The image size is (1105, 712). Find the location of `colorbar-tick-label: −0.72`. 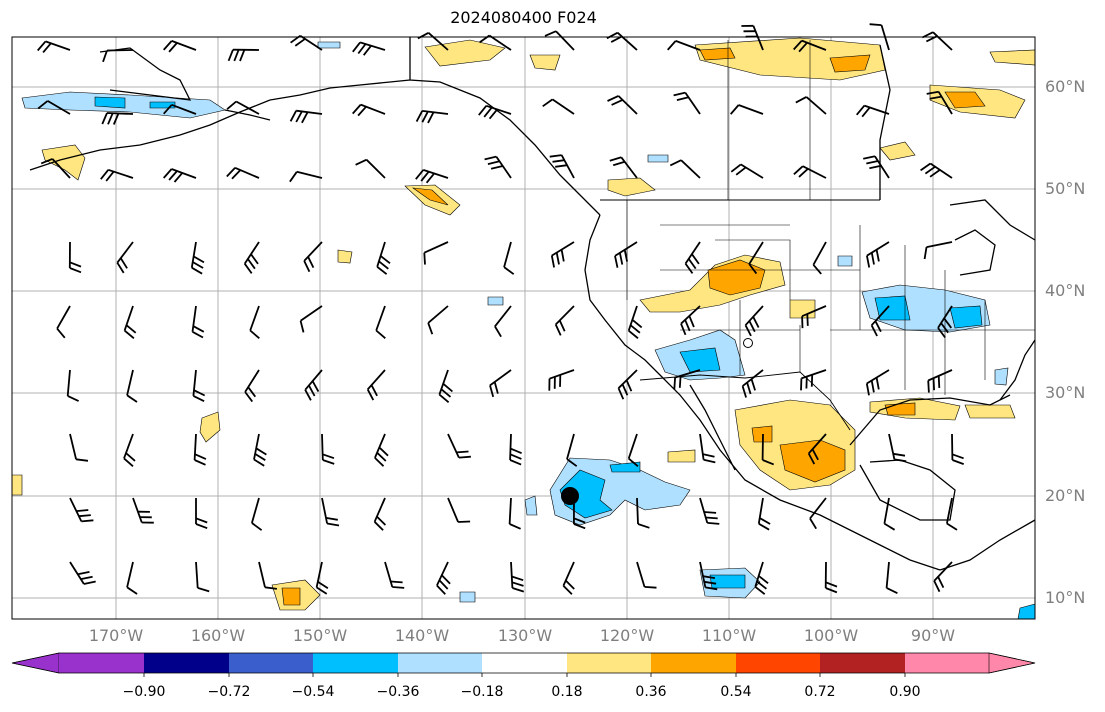

colorbar-tick-label: −0.72 is located at coordinates (229, 692).